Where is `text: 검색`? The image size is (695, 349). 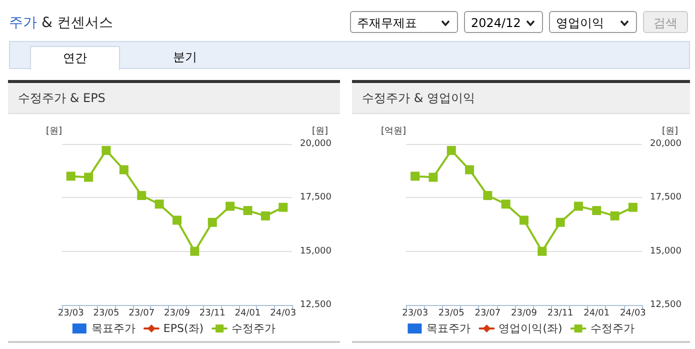
text: 검색 is located at coordinates (665, 22).